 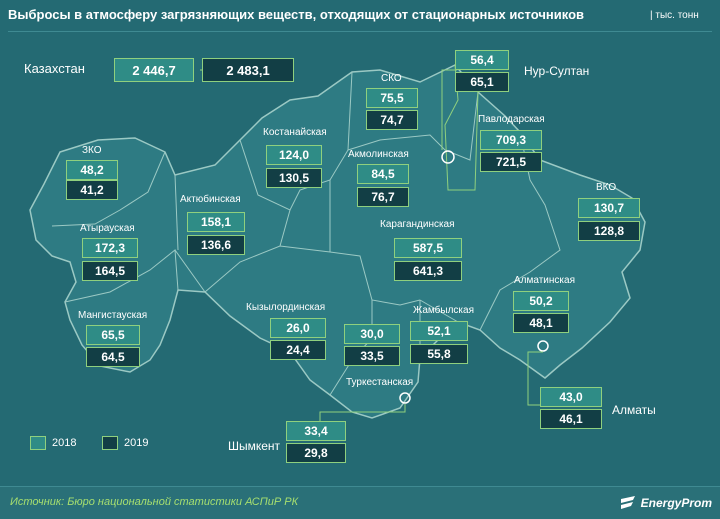 What do you see at coordinates (190, 233) in the screenshot?
I see `internal-border-aktobe` at bounding box center [190, 233].